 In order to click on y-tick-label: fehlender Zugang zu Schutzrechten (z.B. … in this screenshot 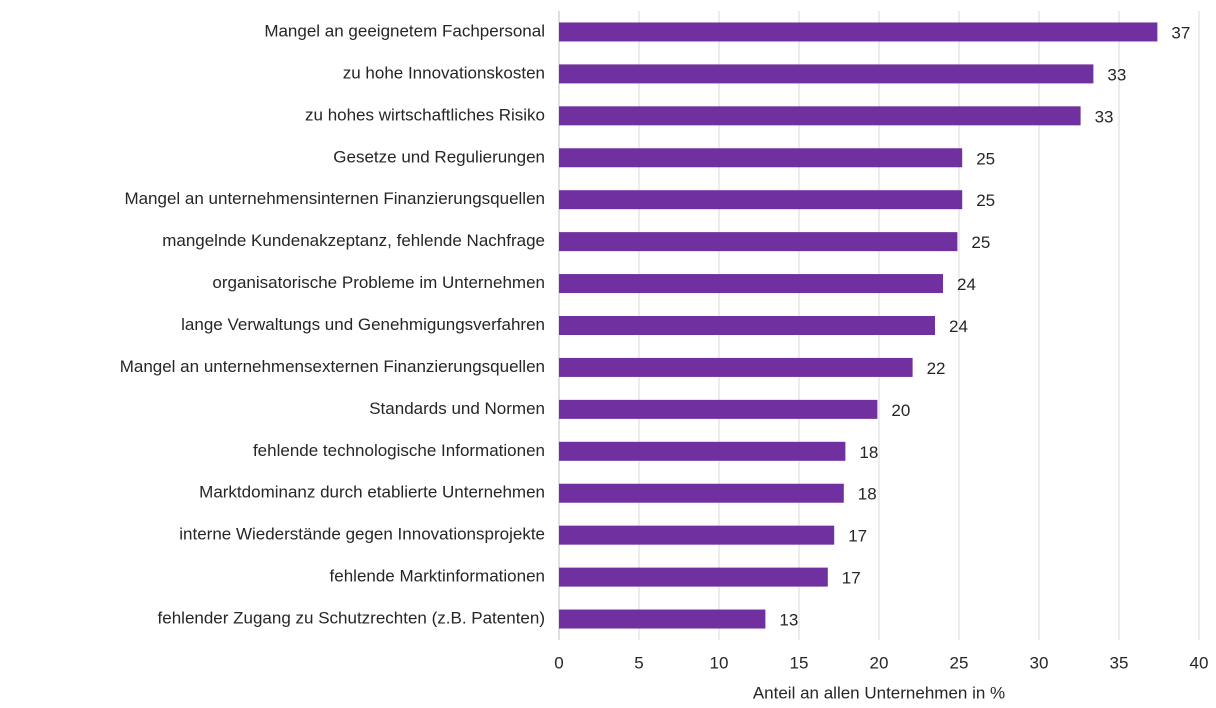, I will do `click(351, 618)`.